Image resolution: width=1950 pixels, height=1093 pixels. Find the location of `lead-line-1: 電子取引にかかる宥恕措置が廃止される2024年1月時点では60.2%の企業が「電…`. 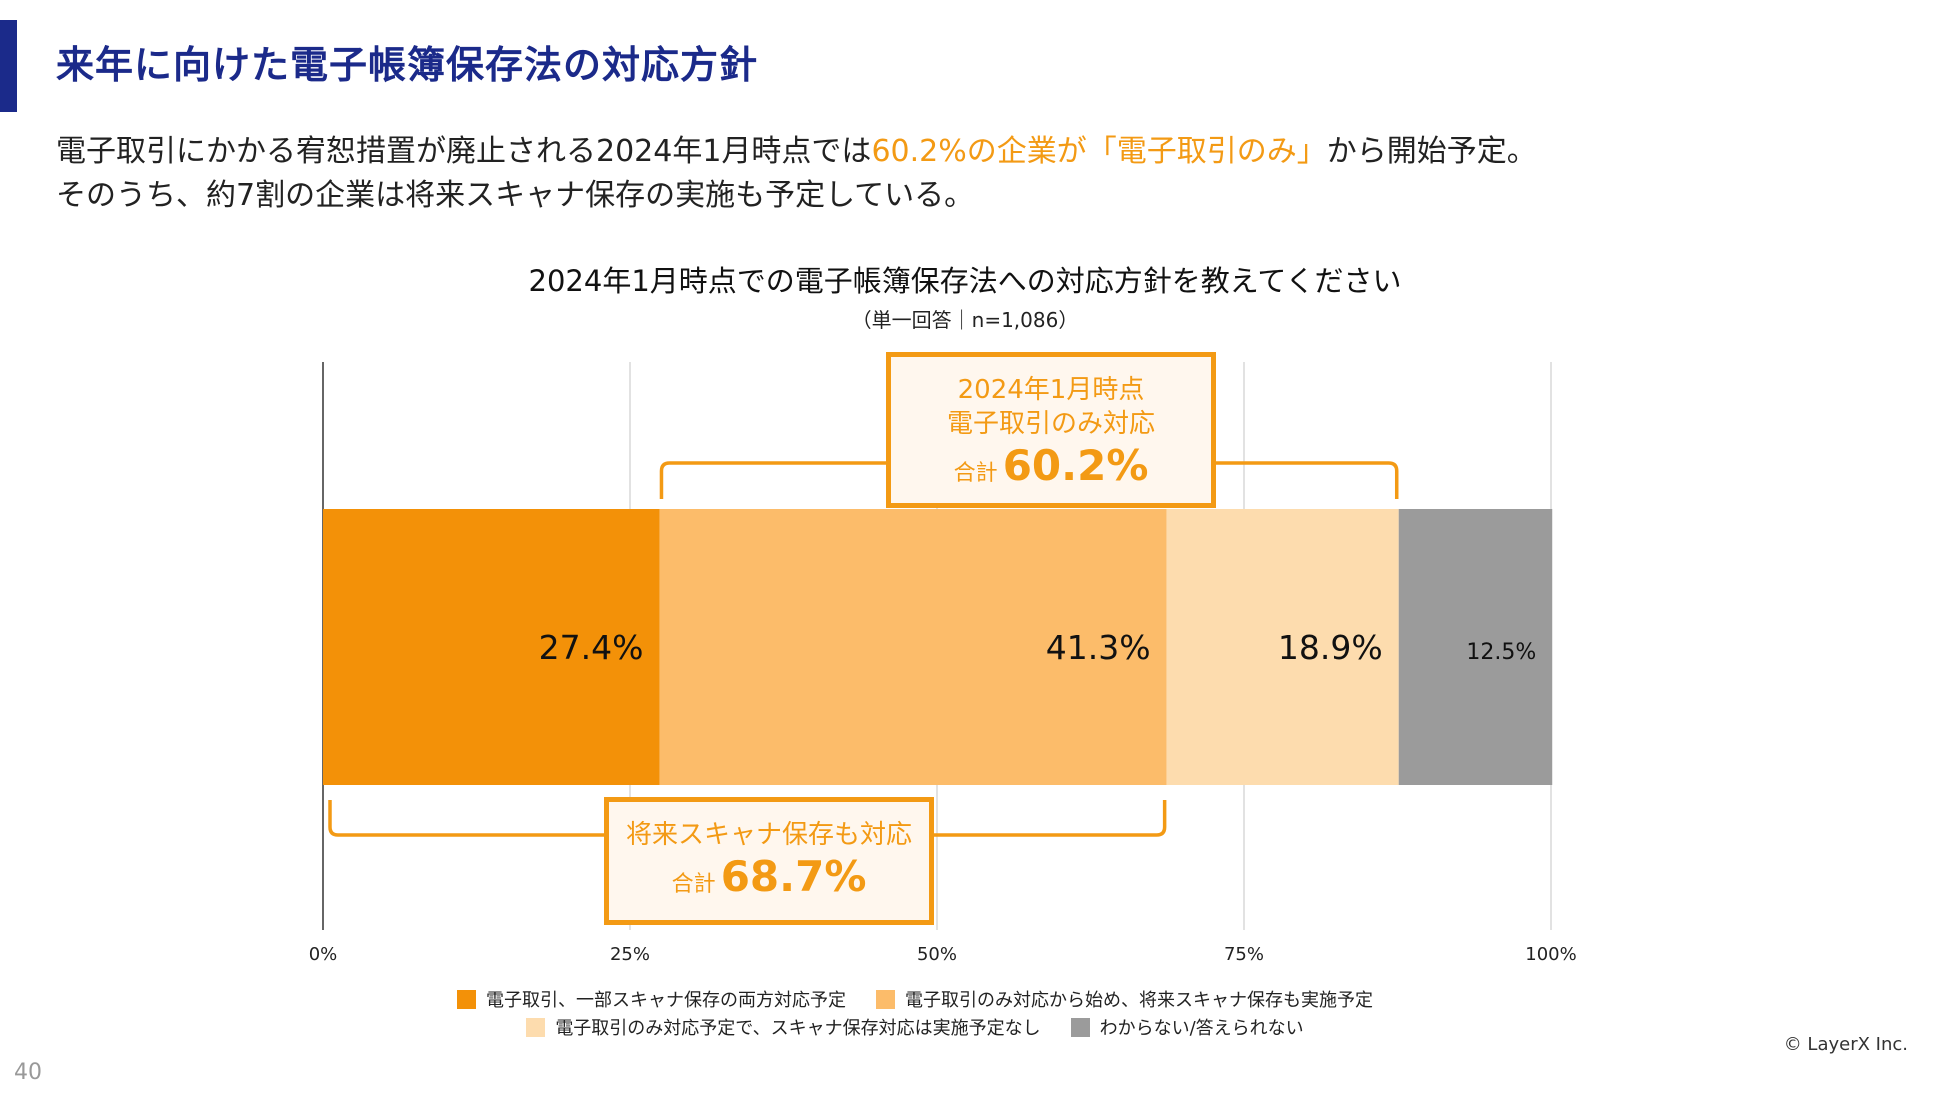

lead-line-1: 電子取引にかかる宥恕措置が廃止される2024年1月時点では60.2%の企業が「電… is located at coordinates (796, 152).